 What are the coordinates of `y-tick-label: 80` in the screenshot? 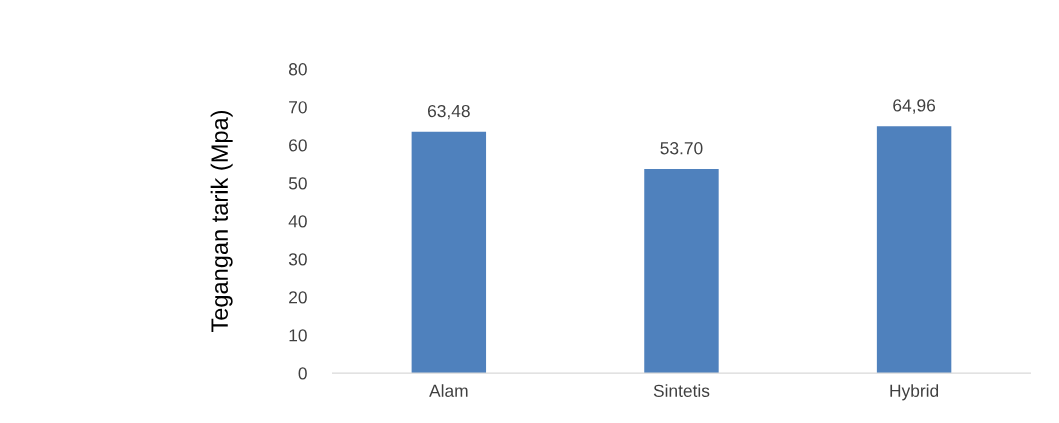 It's located at (297, 69).